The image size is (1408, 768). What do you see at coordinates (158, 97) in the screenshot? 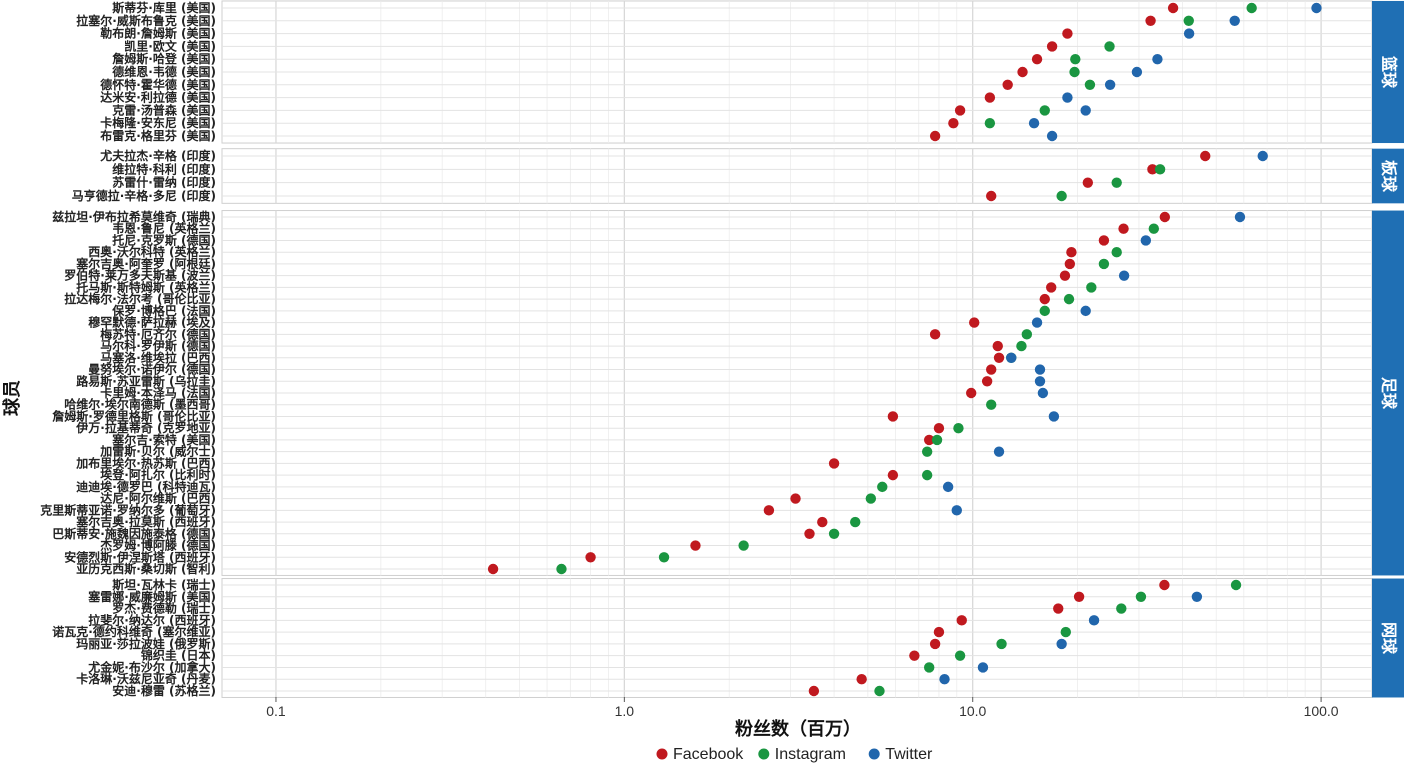
I see `player-label: 达米安·利拉德 (美国)` at bounding box center [158, 97].